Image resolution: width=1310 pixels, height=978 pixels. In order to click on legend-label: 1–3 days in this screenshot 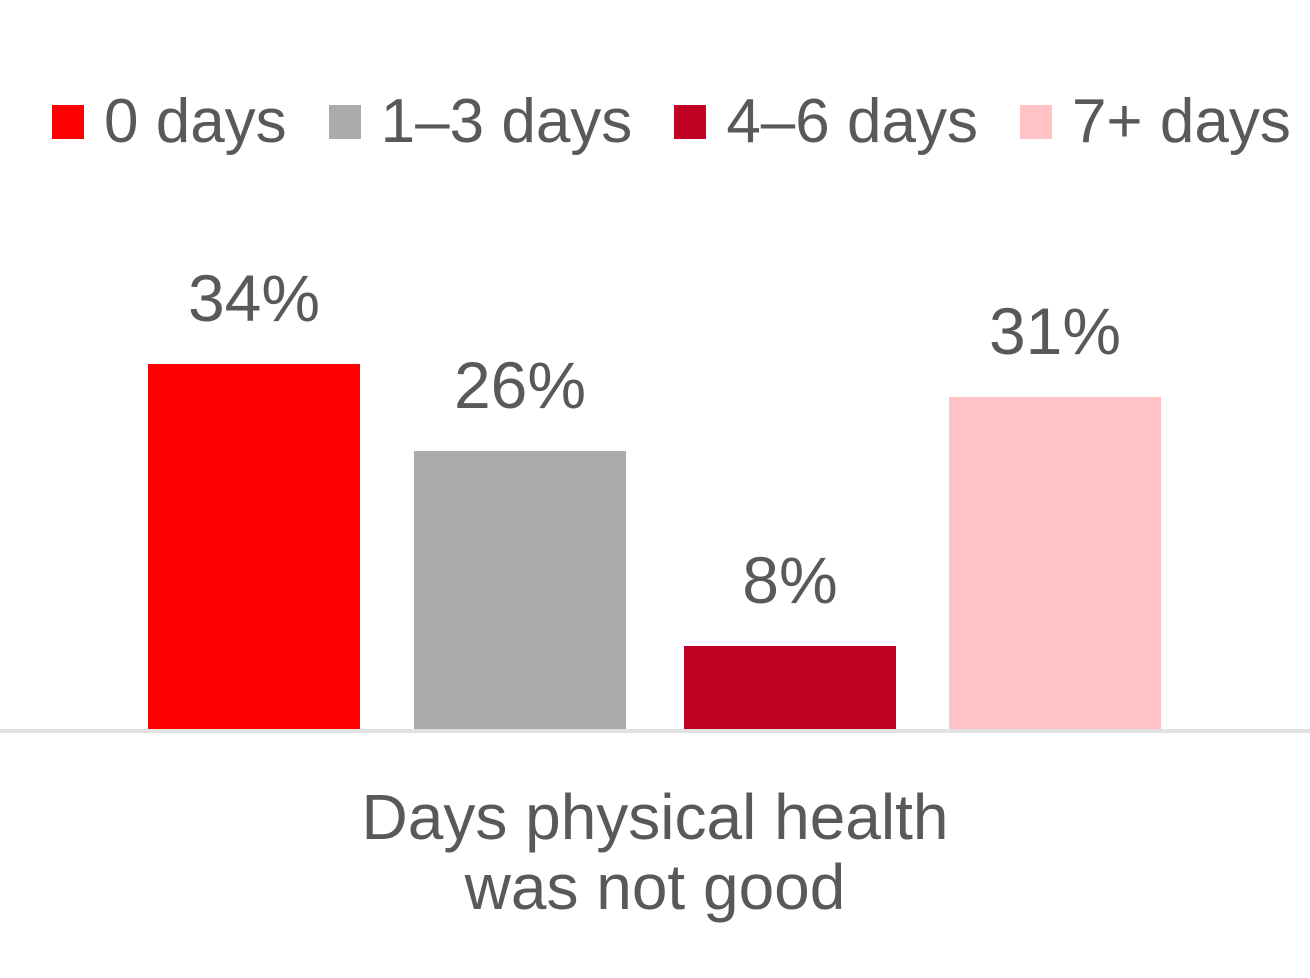, I will do `click(506, 121)`.